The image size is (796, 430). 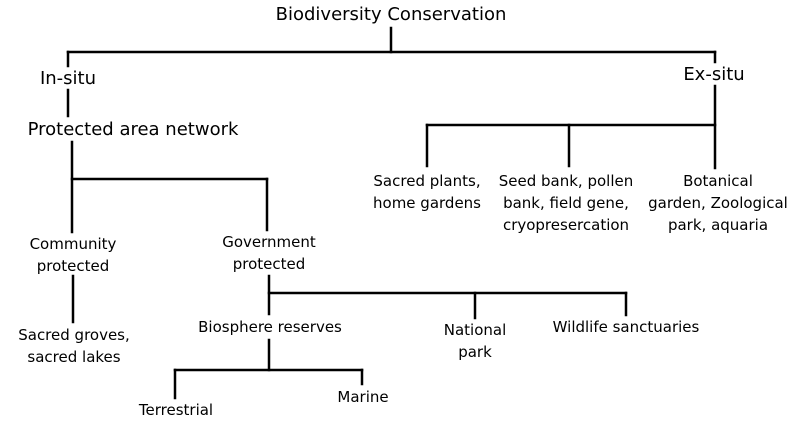 What do you see at coordinates (391, 14) in the screenshot?
I see `root-node: Biodiversity Conservation` at bounding box center [391, 14].